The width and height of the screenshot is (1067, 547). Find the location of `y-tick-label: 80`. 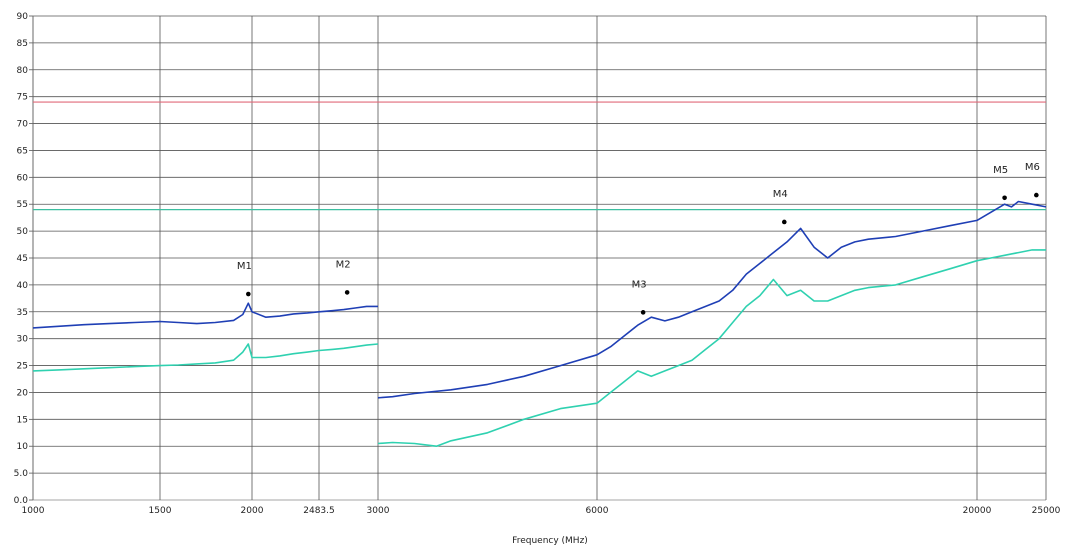

y-tick-label: 80 is located at coordinates (23, 71).